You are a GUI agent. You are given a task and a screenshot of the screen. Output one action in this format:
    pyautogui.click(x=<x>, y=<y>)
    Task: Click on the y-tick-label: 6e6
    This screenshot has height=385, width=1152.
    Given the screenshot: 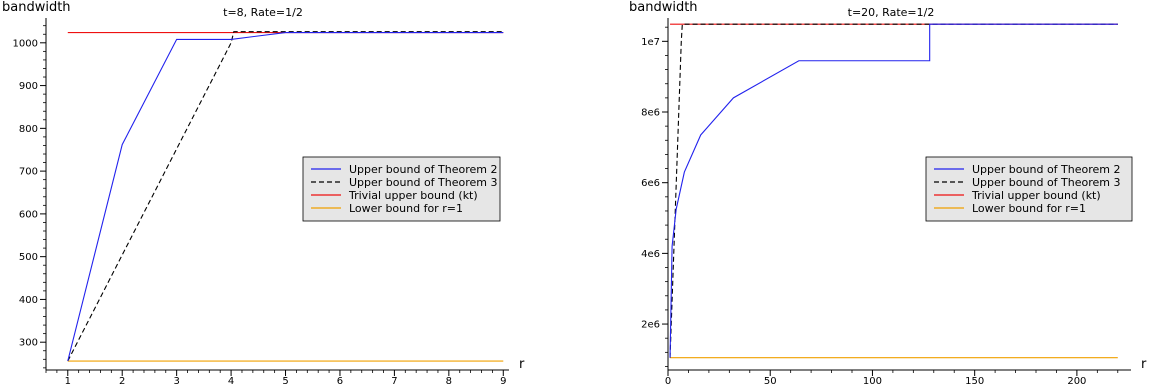 What is the action you would take?
    pyautogui.click(x=650, y=183)
    